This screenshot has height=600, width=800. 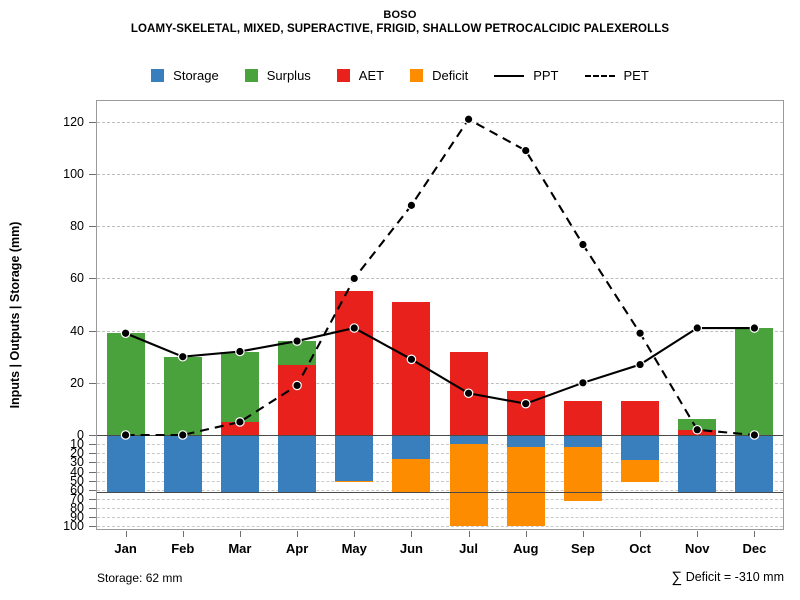 I want to click on storage-swatch, so click(x=158, y=75).